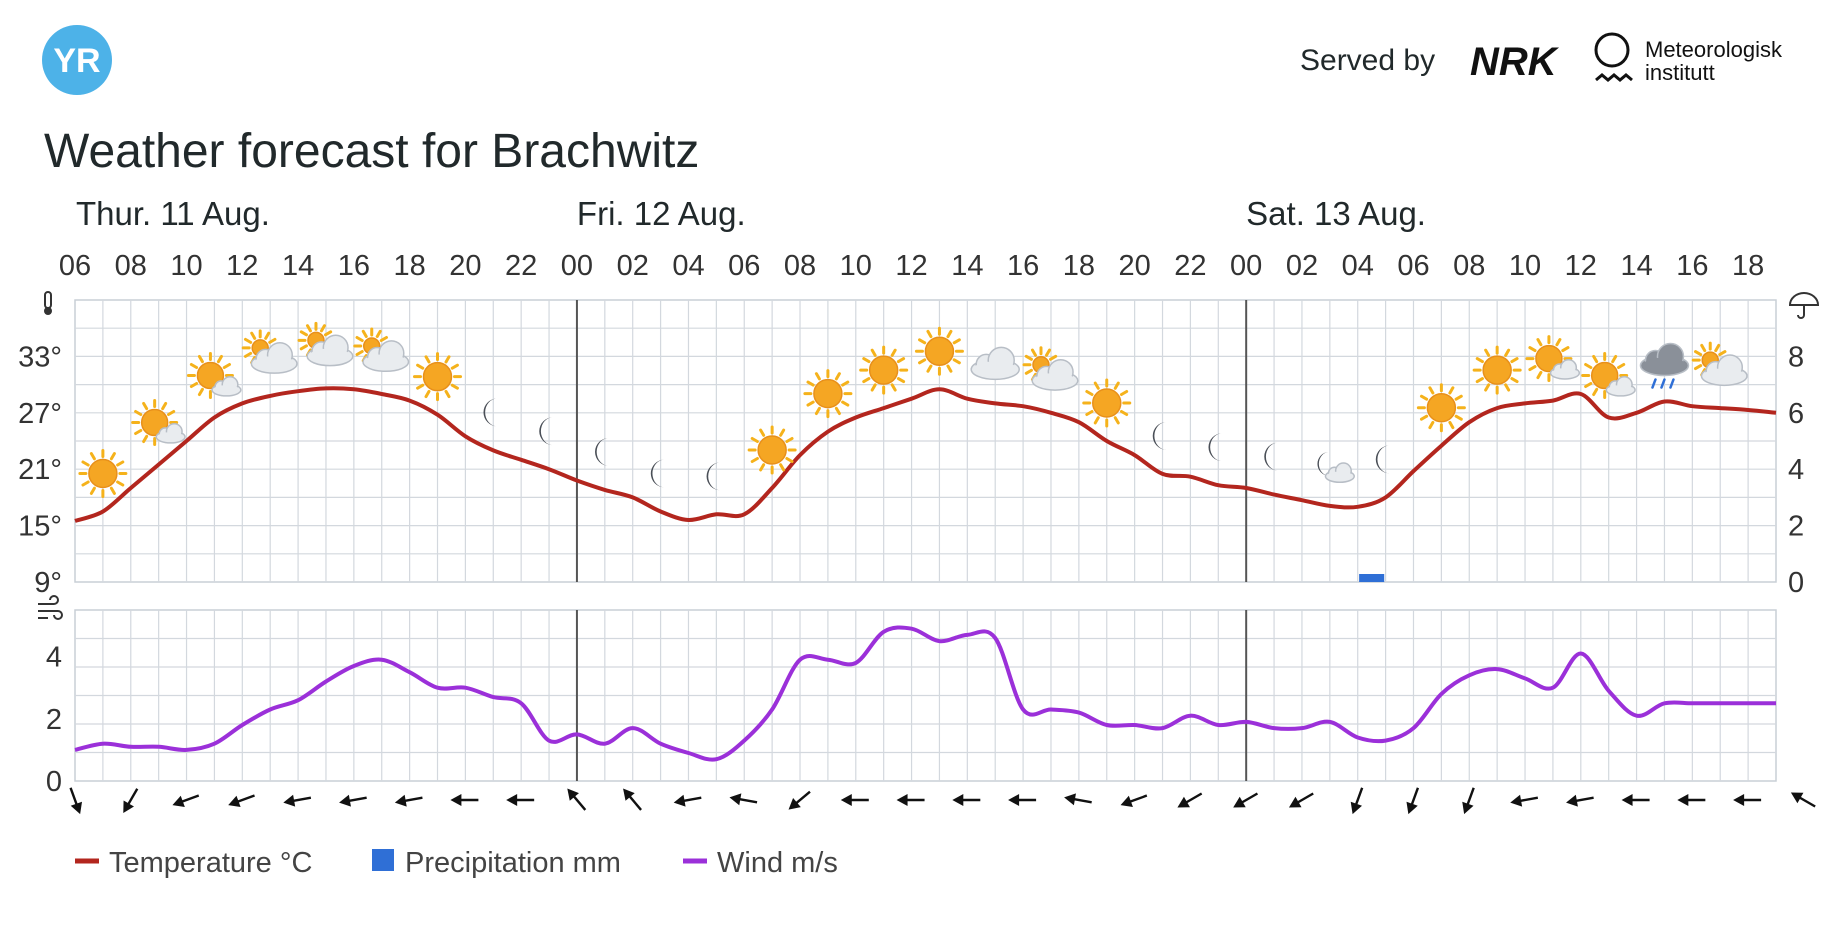 This screenshot has width=1837, height=928. I want to click on nrk-logo: NRK, so click(1515, 62).